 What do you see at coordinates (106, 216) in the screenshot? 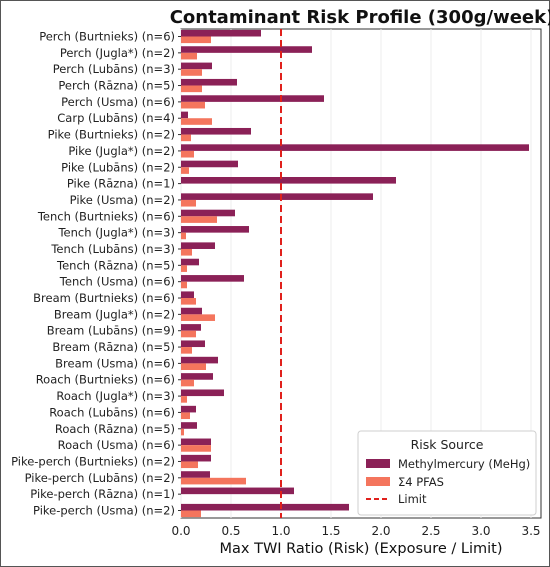
I see `category-label-11: Tench (Burtnieks) (n=6)` at bounding box center [106, 216].